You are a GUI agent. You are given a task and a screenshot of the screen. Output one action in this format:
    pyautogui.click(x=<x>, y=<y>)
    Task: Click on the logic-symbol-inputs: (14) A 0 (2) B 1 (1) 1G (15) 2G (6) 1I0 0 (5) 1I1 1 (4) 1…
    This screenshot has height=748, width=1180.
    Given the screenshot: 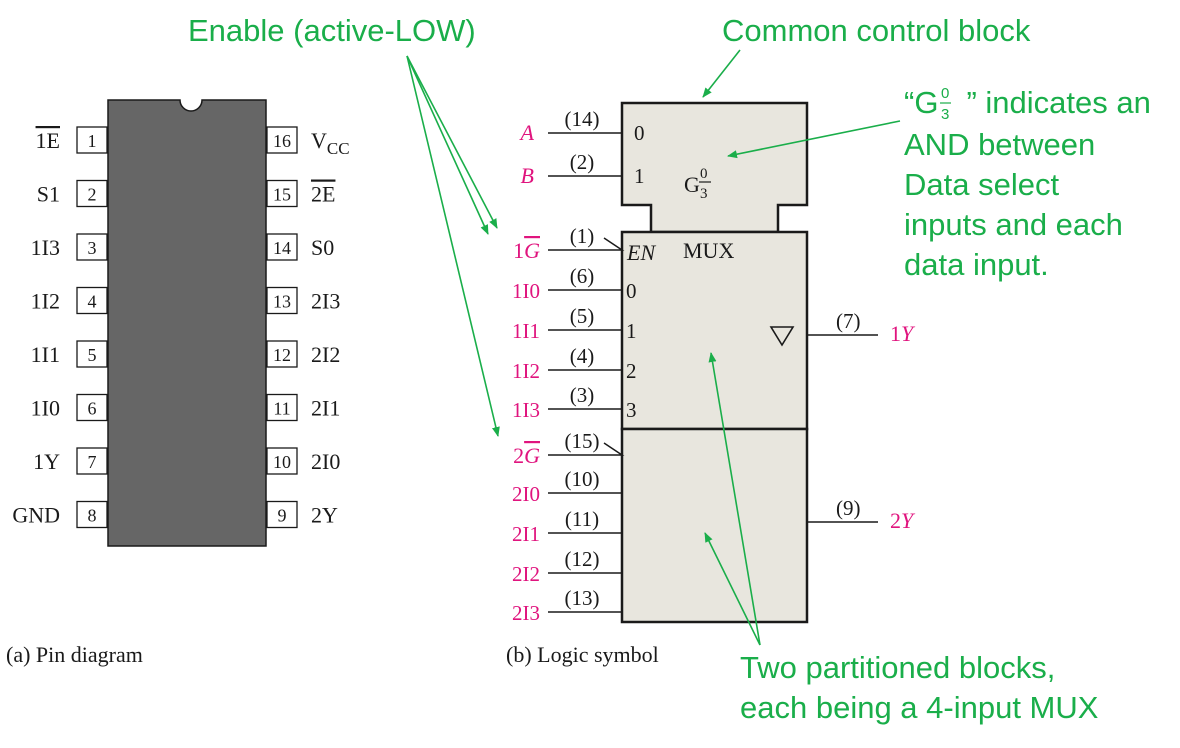 What is the action you would take?
    pyautogui.click(x=578, y=366)
    